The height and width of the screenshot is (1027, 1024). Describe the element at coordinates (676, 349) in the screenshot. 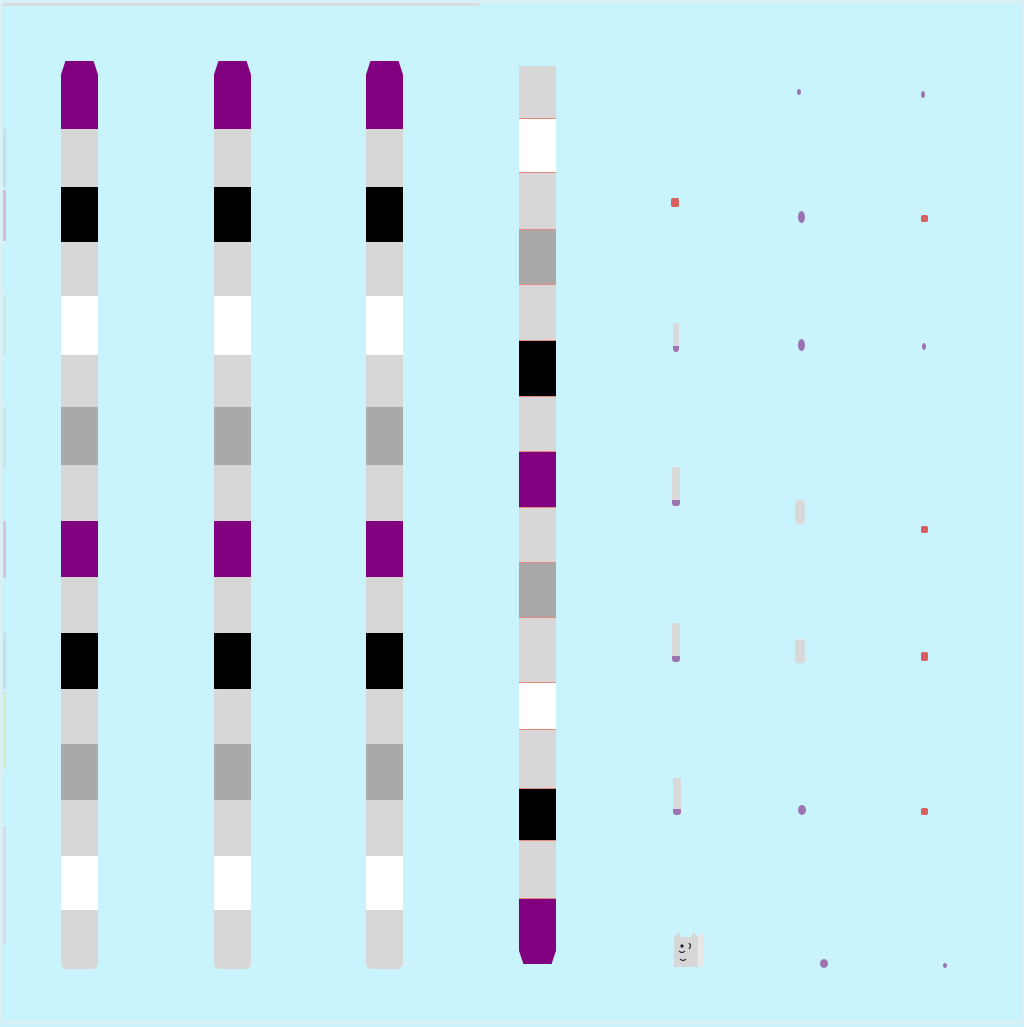

I see `stem-piece-1-tip` at that location.